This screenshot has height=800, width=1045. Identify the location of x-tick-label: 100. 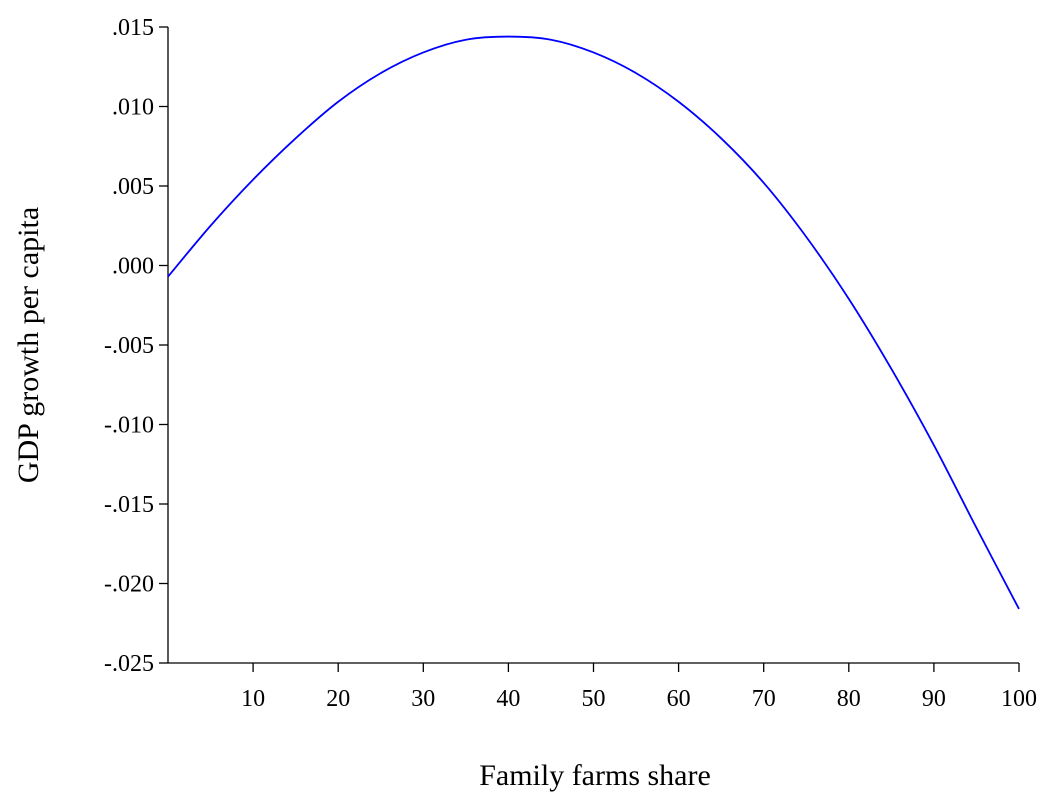
(1019, 699).